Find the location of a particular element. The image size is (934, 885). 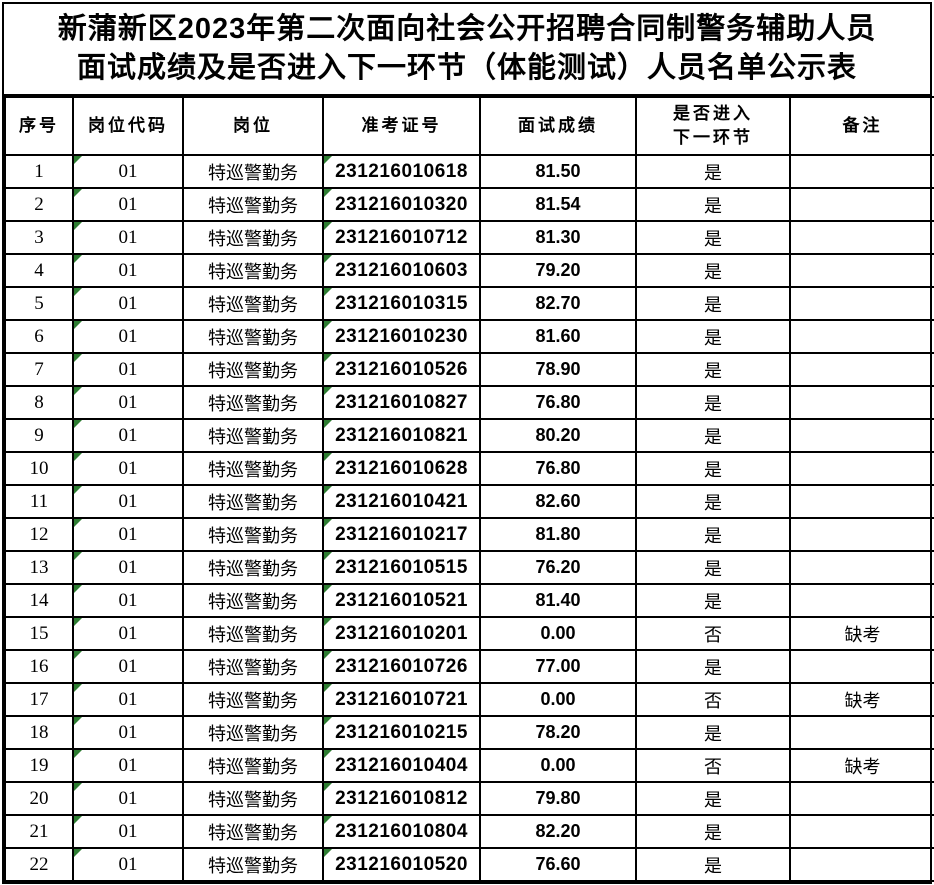

cell-exam-id: 231216010521 is located at coordinates (401, 600).